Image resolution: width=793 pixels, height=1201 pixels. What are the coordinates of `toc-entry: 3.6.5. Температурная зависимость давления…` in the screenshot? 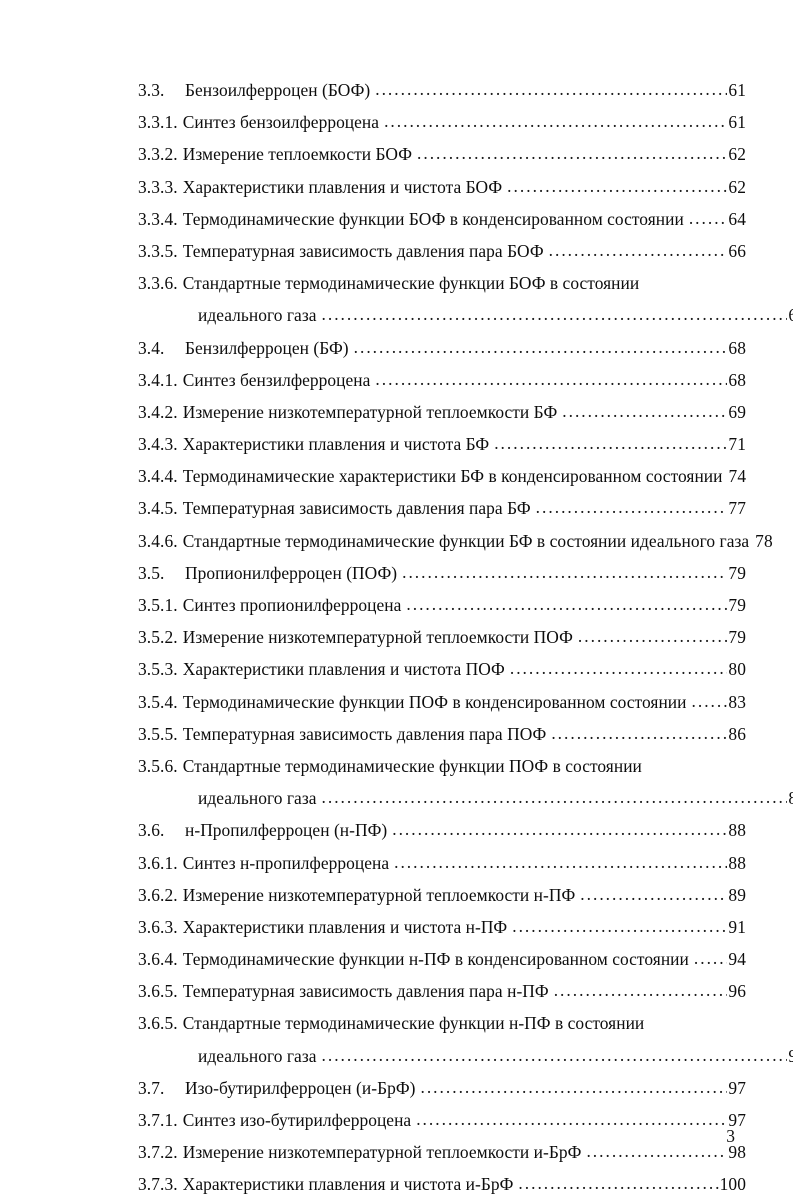 It's located at (442, 991).